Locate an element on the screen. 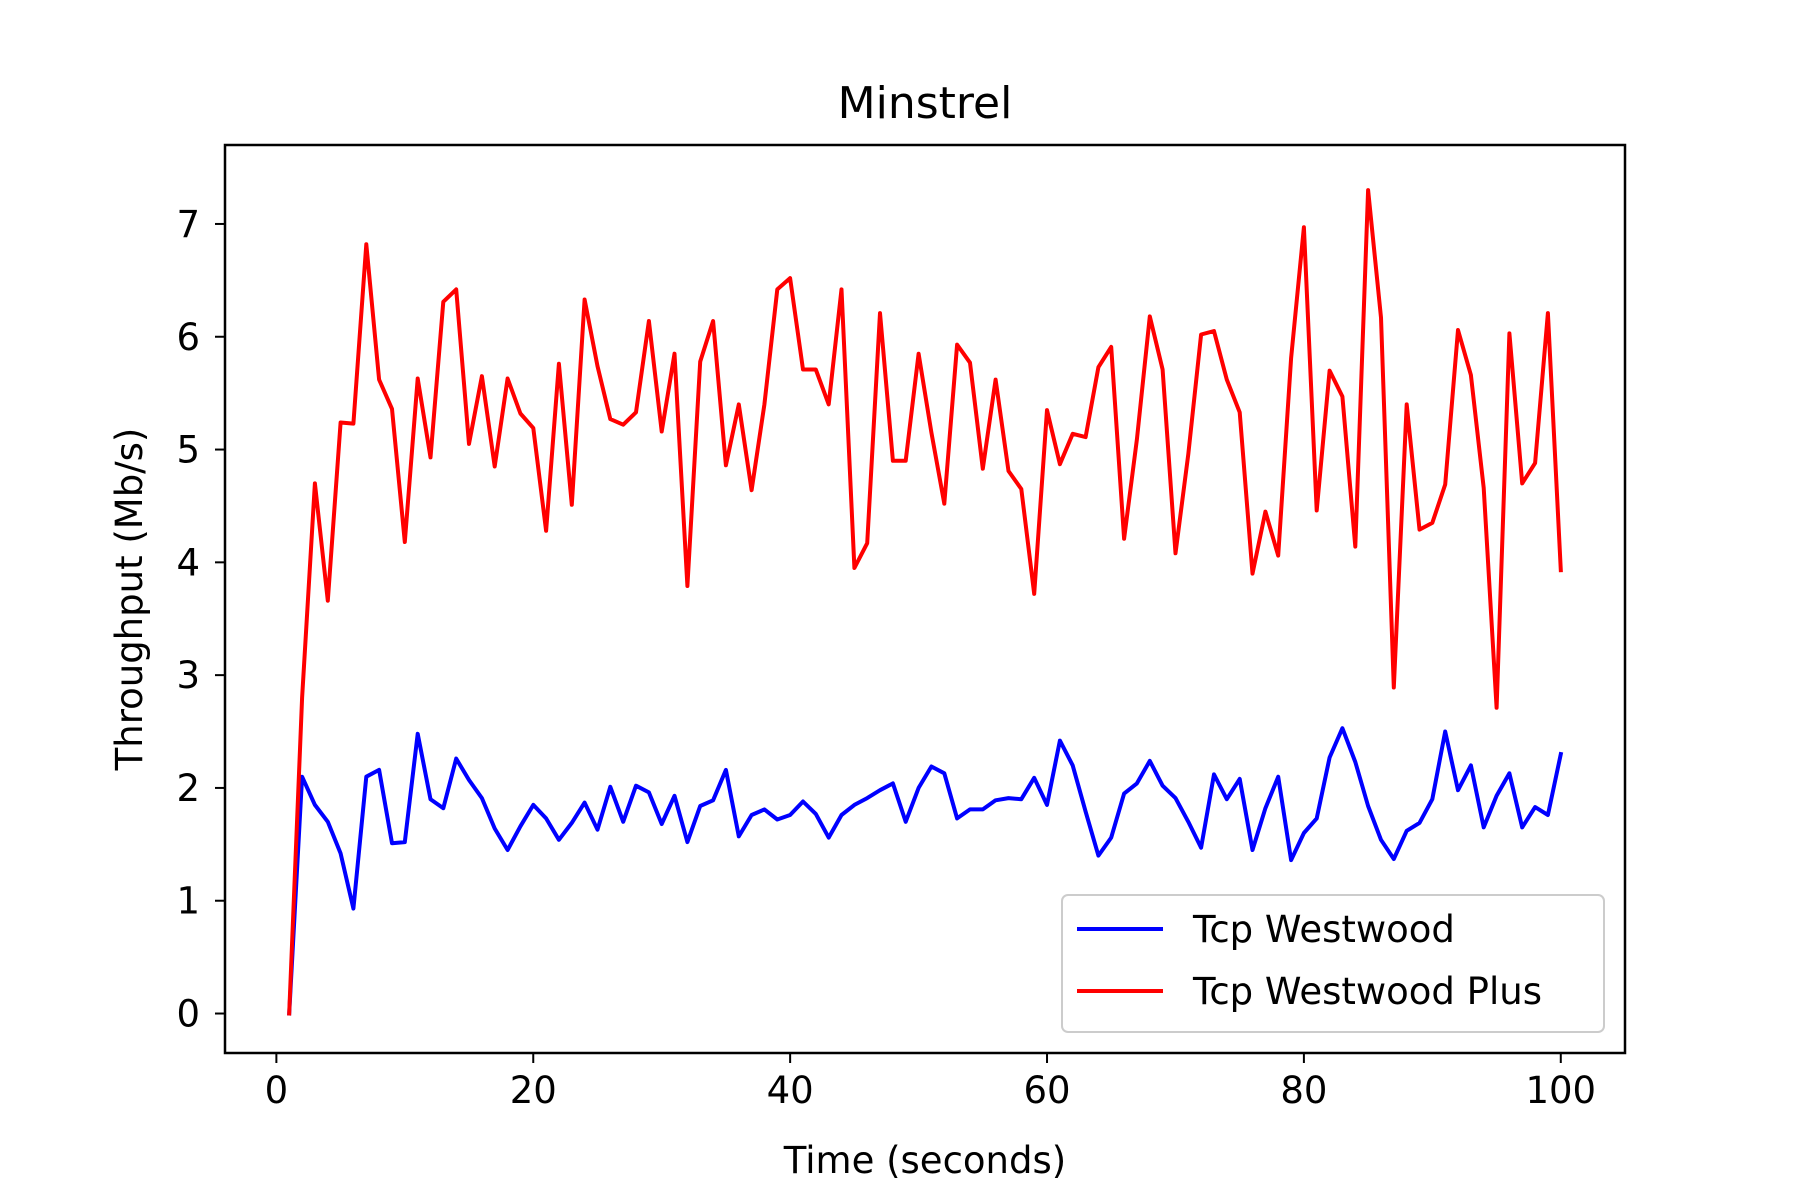  legend-box is located at coordinates (1333, 963).